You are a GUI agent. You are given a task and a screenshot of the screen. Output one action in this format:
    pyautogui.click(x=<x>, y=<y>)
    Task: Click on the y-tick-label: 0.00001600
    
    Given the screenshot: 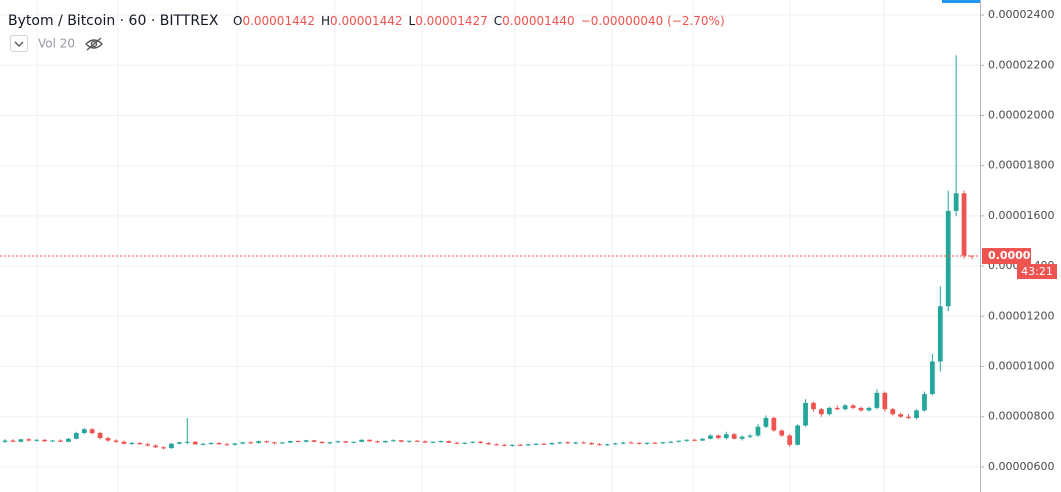 What is the action you would take?
    pyautogui.click(x=1021, y=215)
    